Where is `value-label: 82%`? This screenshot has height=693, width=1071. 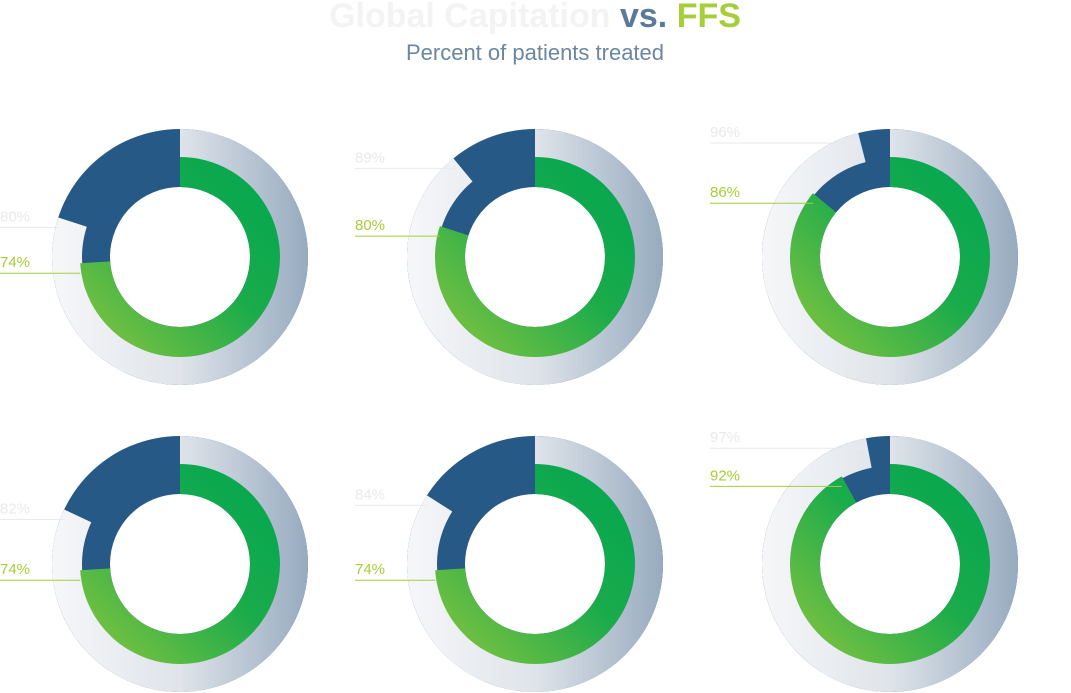
value-label: 82% is located at coordinates (15, 508).